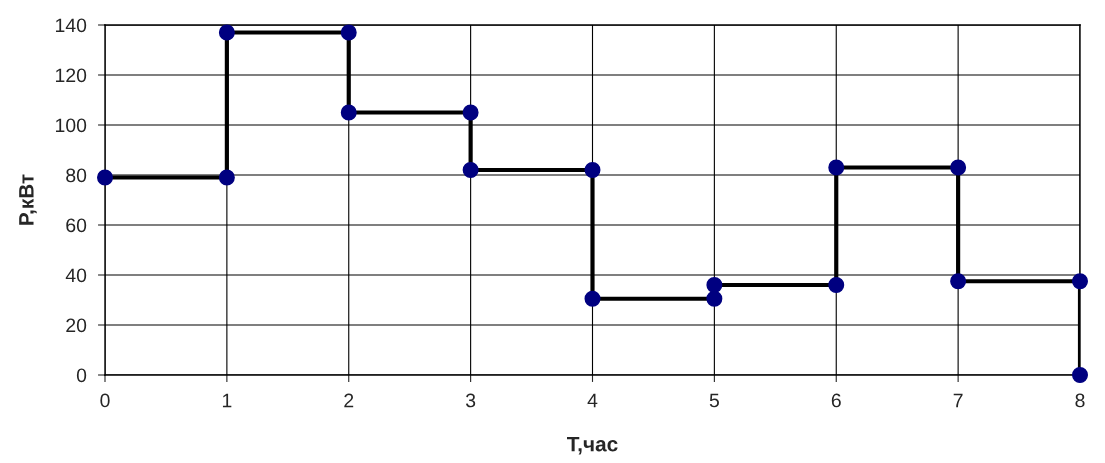 This screenshot has width=1105, height=463. I want to click on y-tick-label: 40, so click(76, 275).